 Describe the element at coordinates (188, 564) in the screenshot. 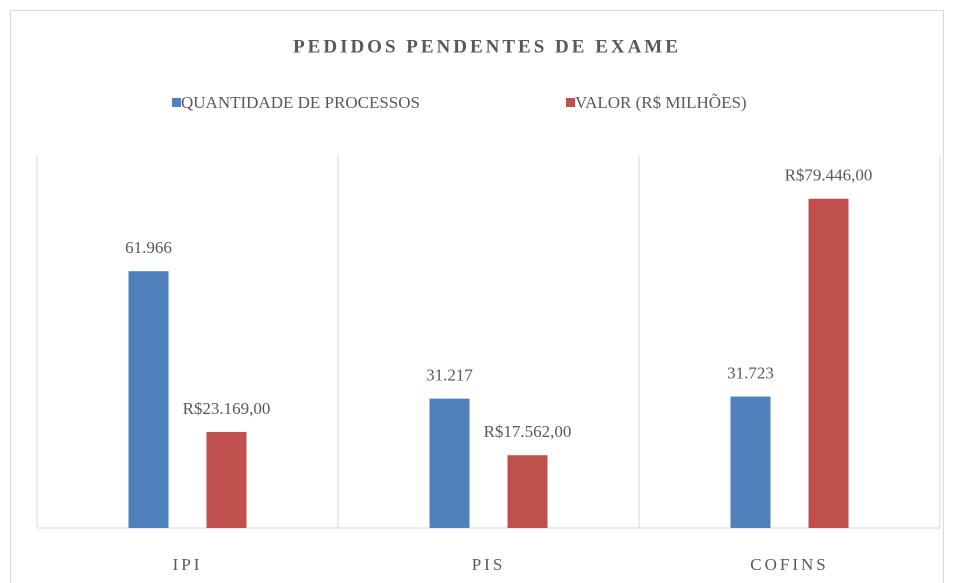

I see `x-tick-label: IPI` at that location.